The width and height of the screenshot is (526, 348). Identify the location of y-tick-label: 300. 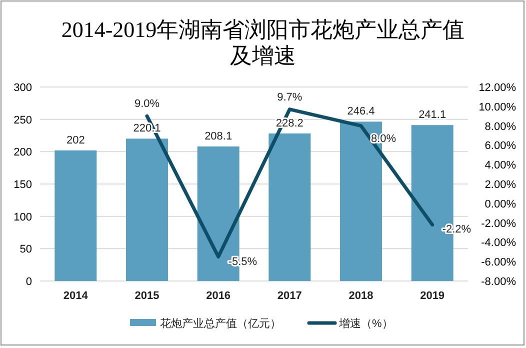
(23, 88).